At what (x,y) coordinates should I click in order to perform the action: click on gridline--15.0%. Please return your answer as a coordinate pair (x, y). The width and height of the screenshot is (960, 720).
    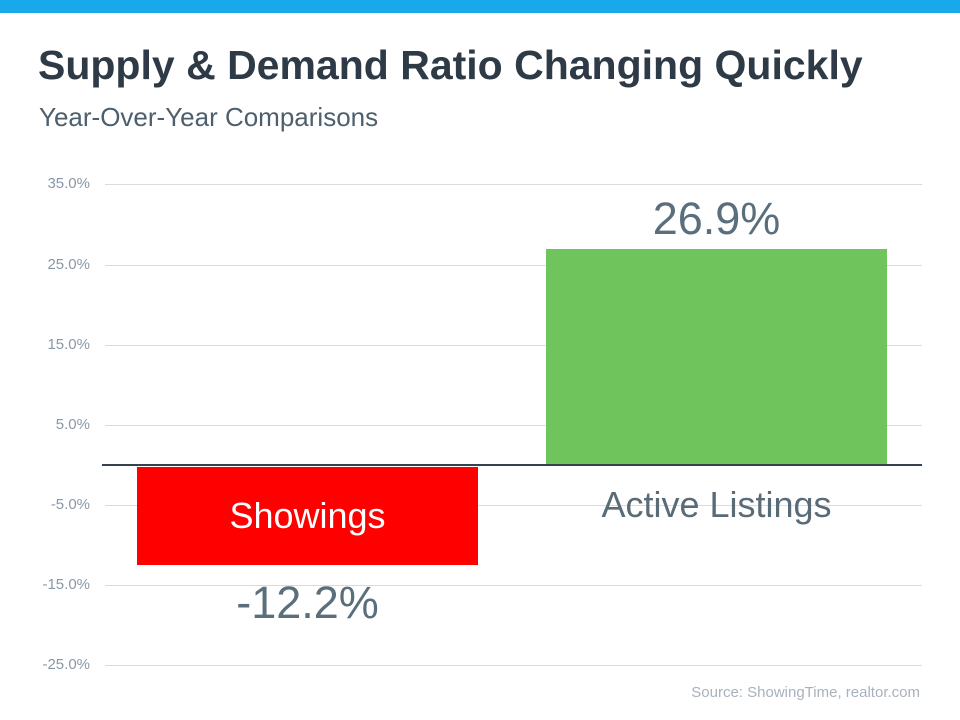
    Looking at the image, I should click on (513, 585).